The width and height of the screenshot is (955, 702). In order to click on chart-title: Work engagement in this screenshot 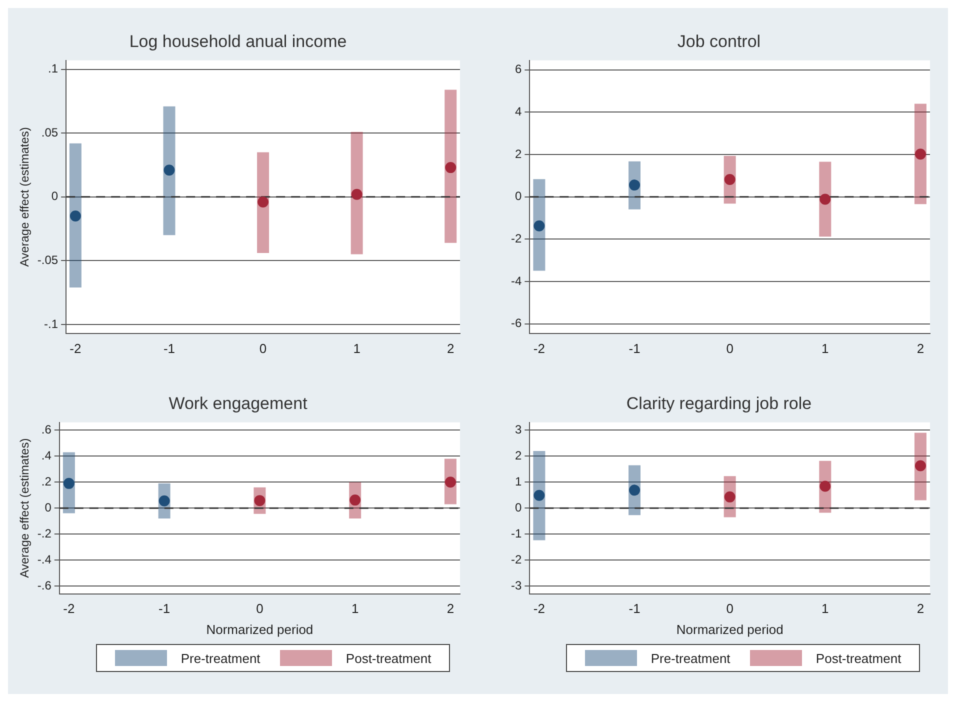, I will do `click(238, 403)`.